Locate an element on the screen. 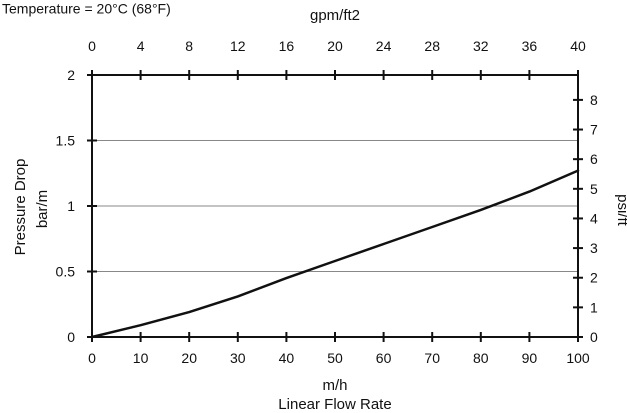 Image resolution: width=627 pixels, height=413 pixels. y-left-tick-label: 0 is located at coordinates (71, 337).